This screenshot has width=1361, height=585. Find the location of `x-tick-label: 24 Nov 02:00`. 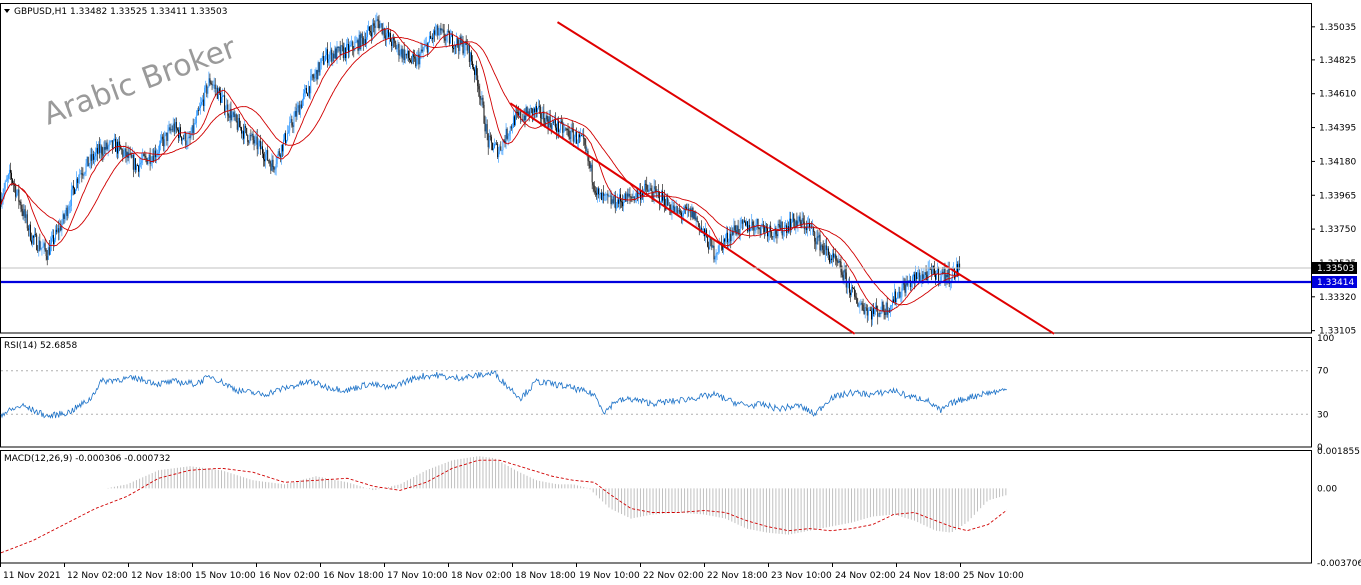

x-tick-label: 24 Nov 02:00 is located at coordinates (865, 576).